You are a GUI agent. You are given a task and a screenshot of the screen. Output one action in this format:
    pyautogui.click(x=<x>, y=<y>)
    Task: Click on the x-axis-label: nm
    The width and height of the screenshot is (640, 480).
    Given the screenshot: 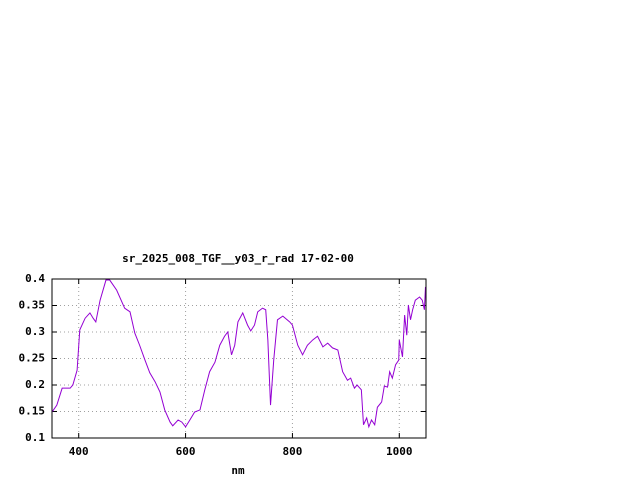 What is the action you would take?
    pyautogui.click(x=238, y=470)
    